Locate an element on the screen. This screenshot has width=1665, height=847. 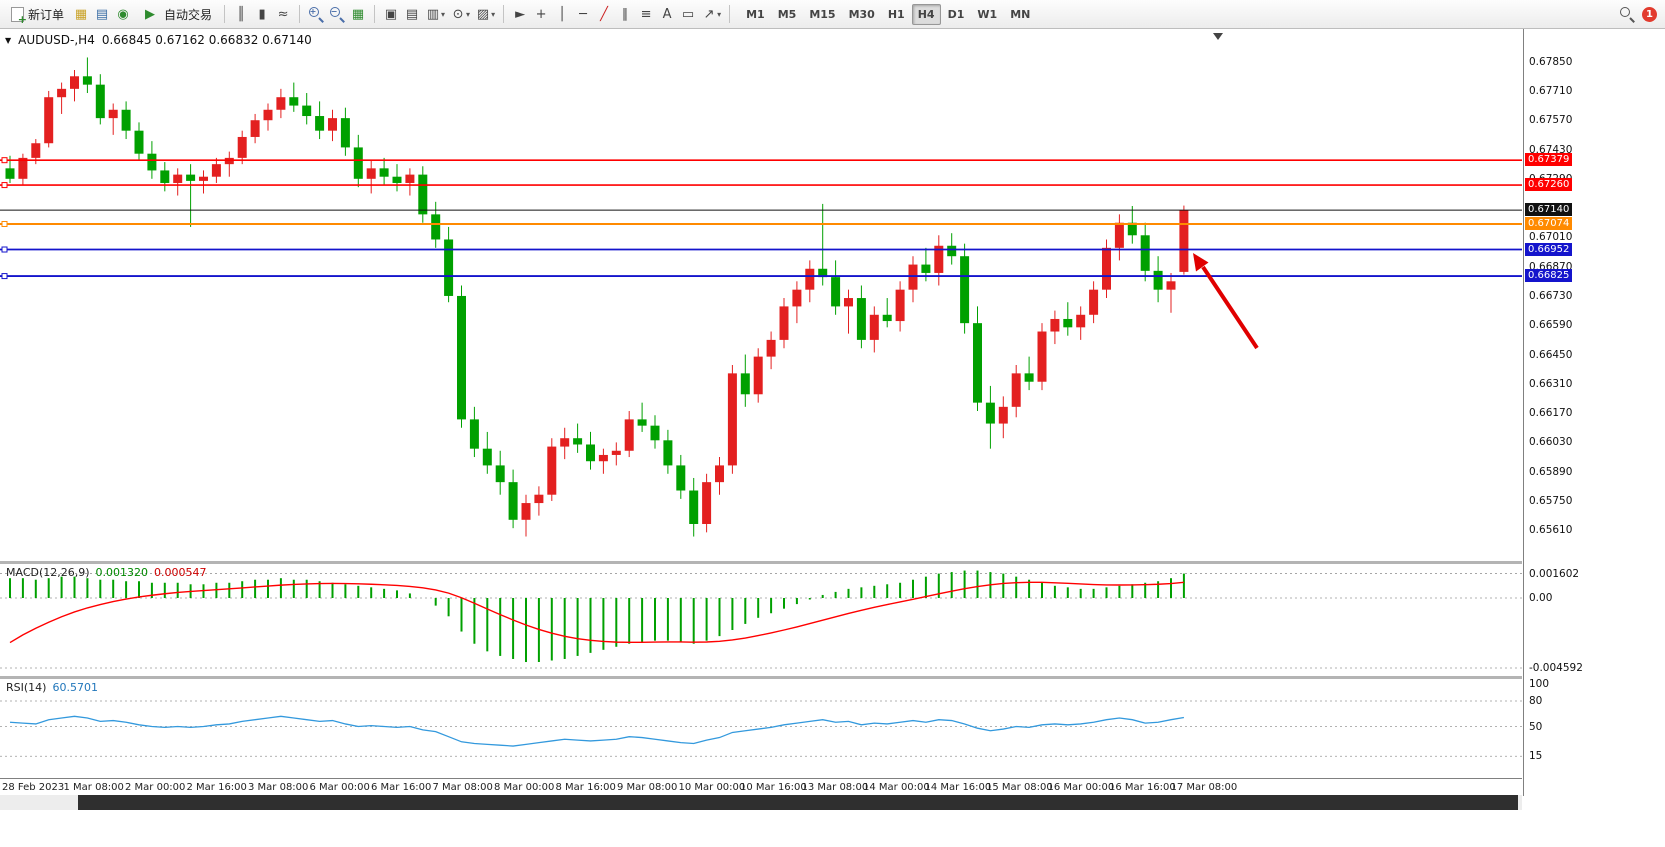
price-tick: 0.67850 is located at coordinates (1551, 61).